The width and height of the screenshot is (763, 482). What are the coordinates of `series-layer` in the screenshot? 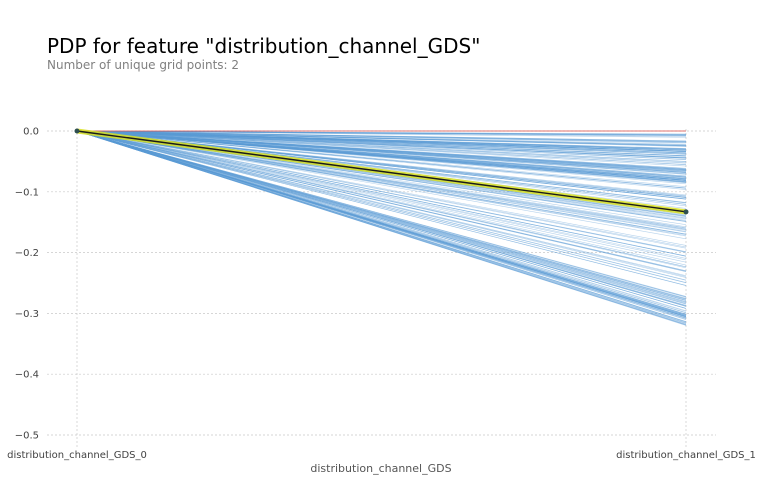 It's located at (381, 171).